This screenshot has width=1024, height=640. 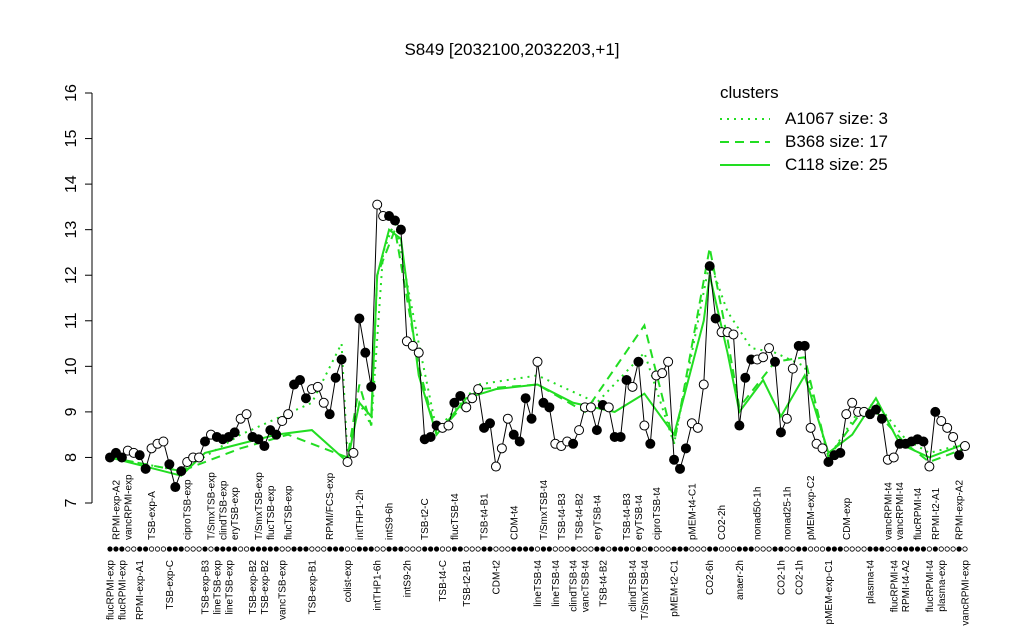 I want to click on x-tick-label: vancRPMI-t4, so click(x=888, y=511).